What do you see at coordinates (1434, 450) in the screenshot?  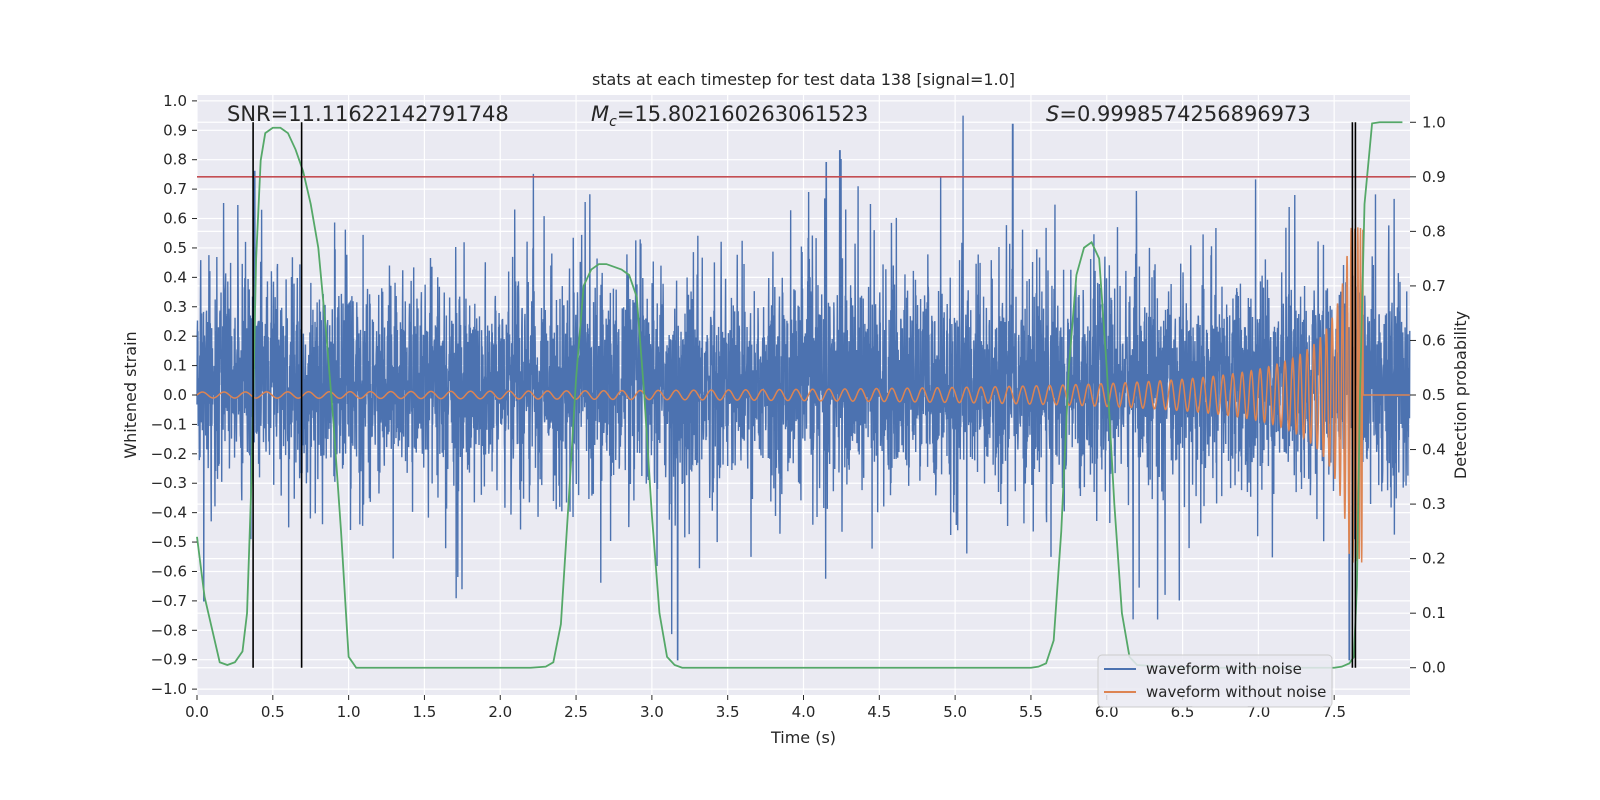 I see `y2-tick-label: 0.4` at bounding box center [1434, 450].